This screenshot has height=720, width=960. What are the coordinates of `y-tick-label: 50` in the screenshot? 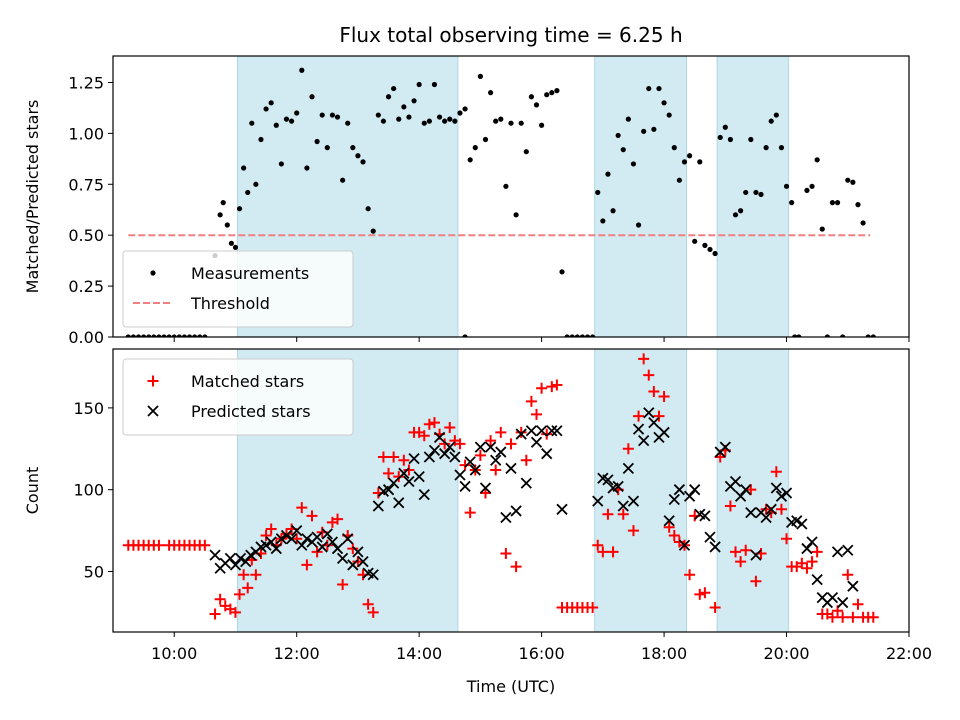 It's located at (94, 571).